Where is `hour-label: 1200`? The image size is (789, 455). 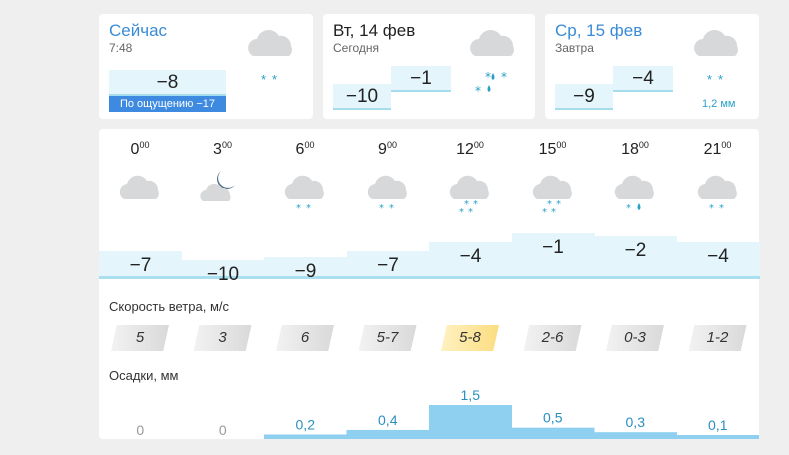
hour-label: 1200 is located at coordinates (470, 149).